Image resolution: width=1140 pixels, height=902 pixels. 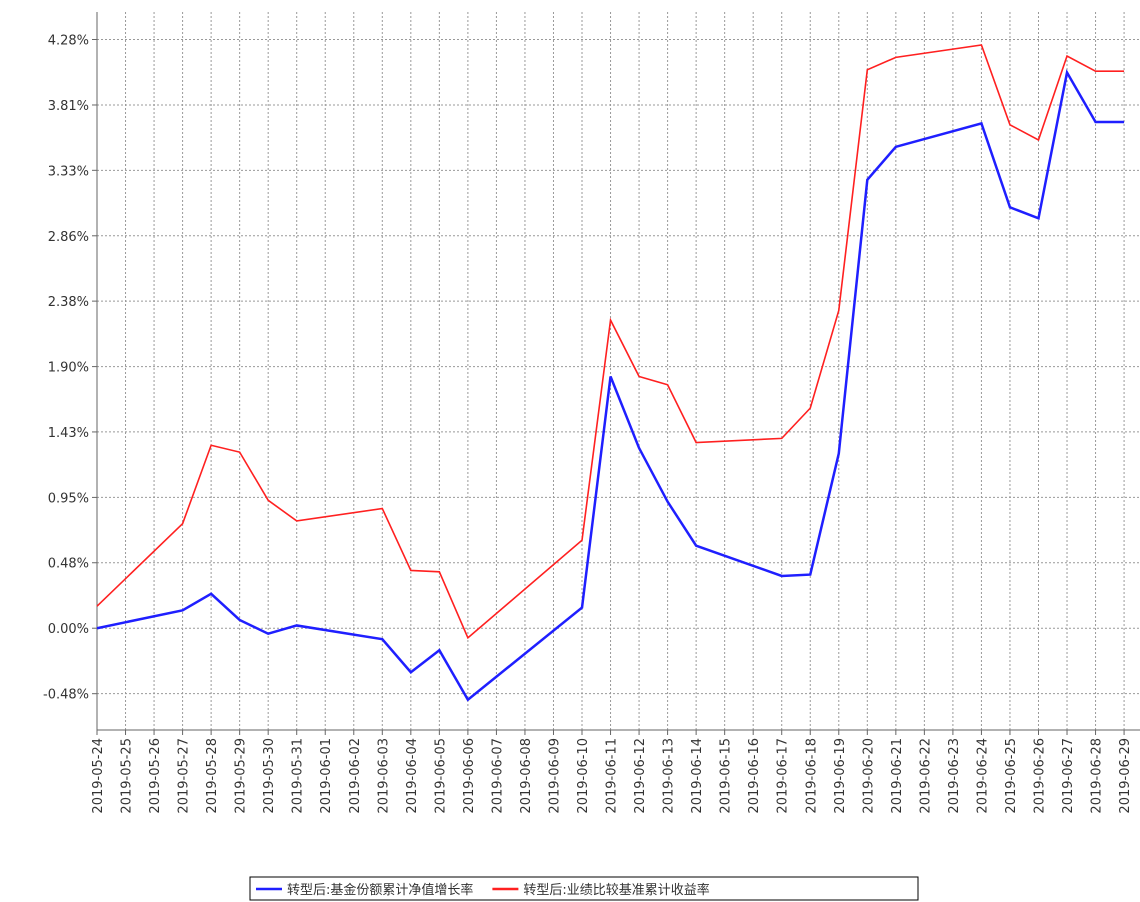 What do you see at coordinates (783, 776) in the screenshot?
I see `x-tick-label: 2019-06-17` at bounding box center [783, 776].